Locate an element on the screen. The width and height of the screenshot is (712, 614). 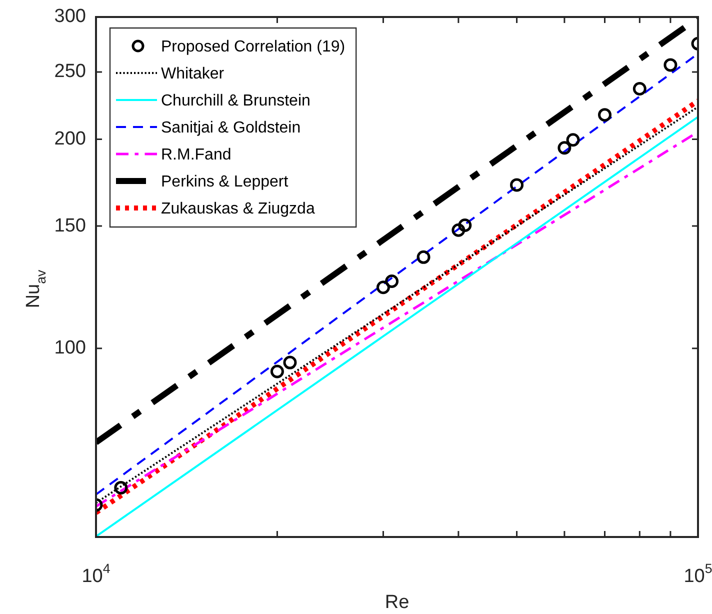
y-axis-title: Nuav is located at coordinates (35, 288).